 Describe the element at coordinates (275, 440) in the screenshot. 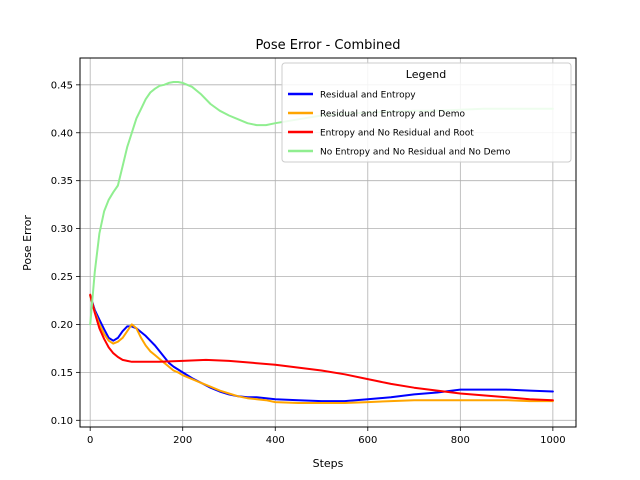

I see `x-tick-label: 400` at that location.